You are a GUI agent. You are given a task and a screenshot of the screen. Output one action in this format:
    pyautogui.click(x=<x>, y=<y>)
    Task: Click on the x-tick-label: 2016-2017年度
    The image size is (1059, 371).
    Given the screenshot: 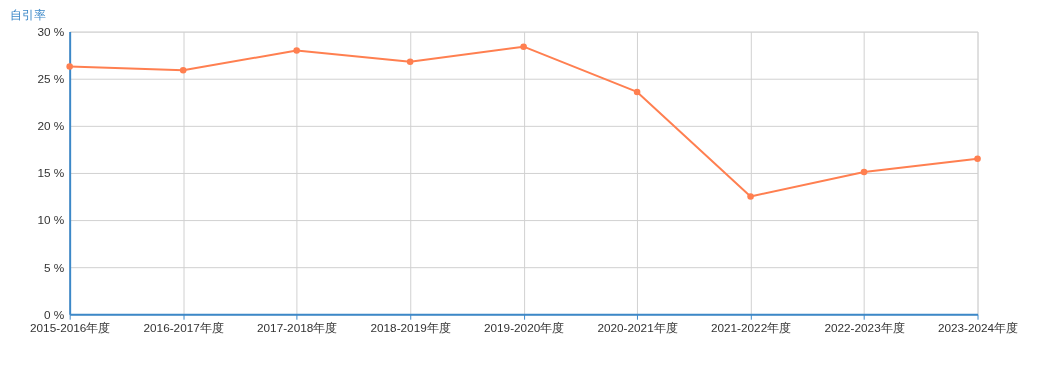 What is the action you would take?
    pyautogui.click(x=183, y=328)
    